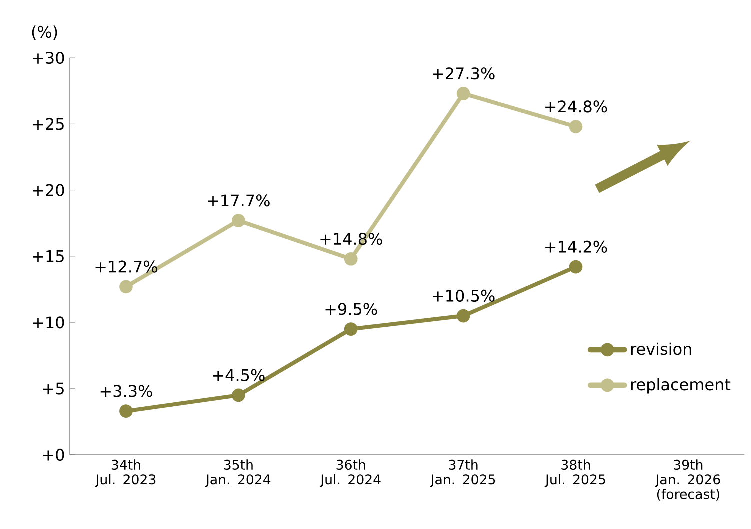 The image size is (751, 529). Describe the element at coordinates (239, 200) in the screenshot. I see `data-label: +17.7%` at that location.